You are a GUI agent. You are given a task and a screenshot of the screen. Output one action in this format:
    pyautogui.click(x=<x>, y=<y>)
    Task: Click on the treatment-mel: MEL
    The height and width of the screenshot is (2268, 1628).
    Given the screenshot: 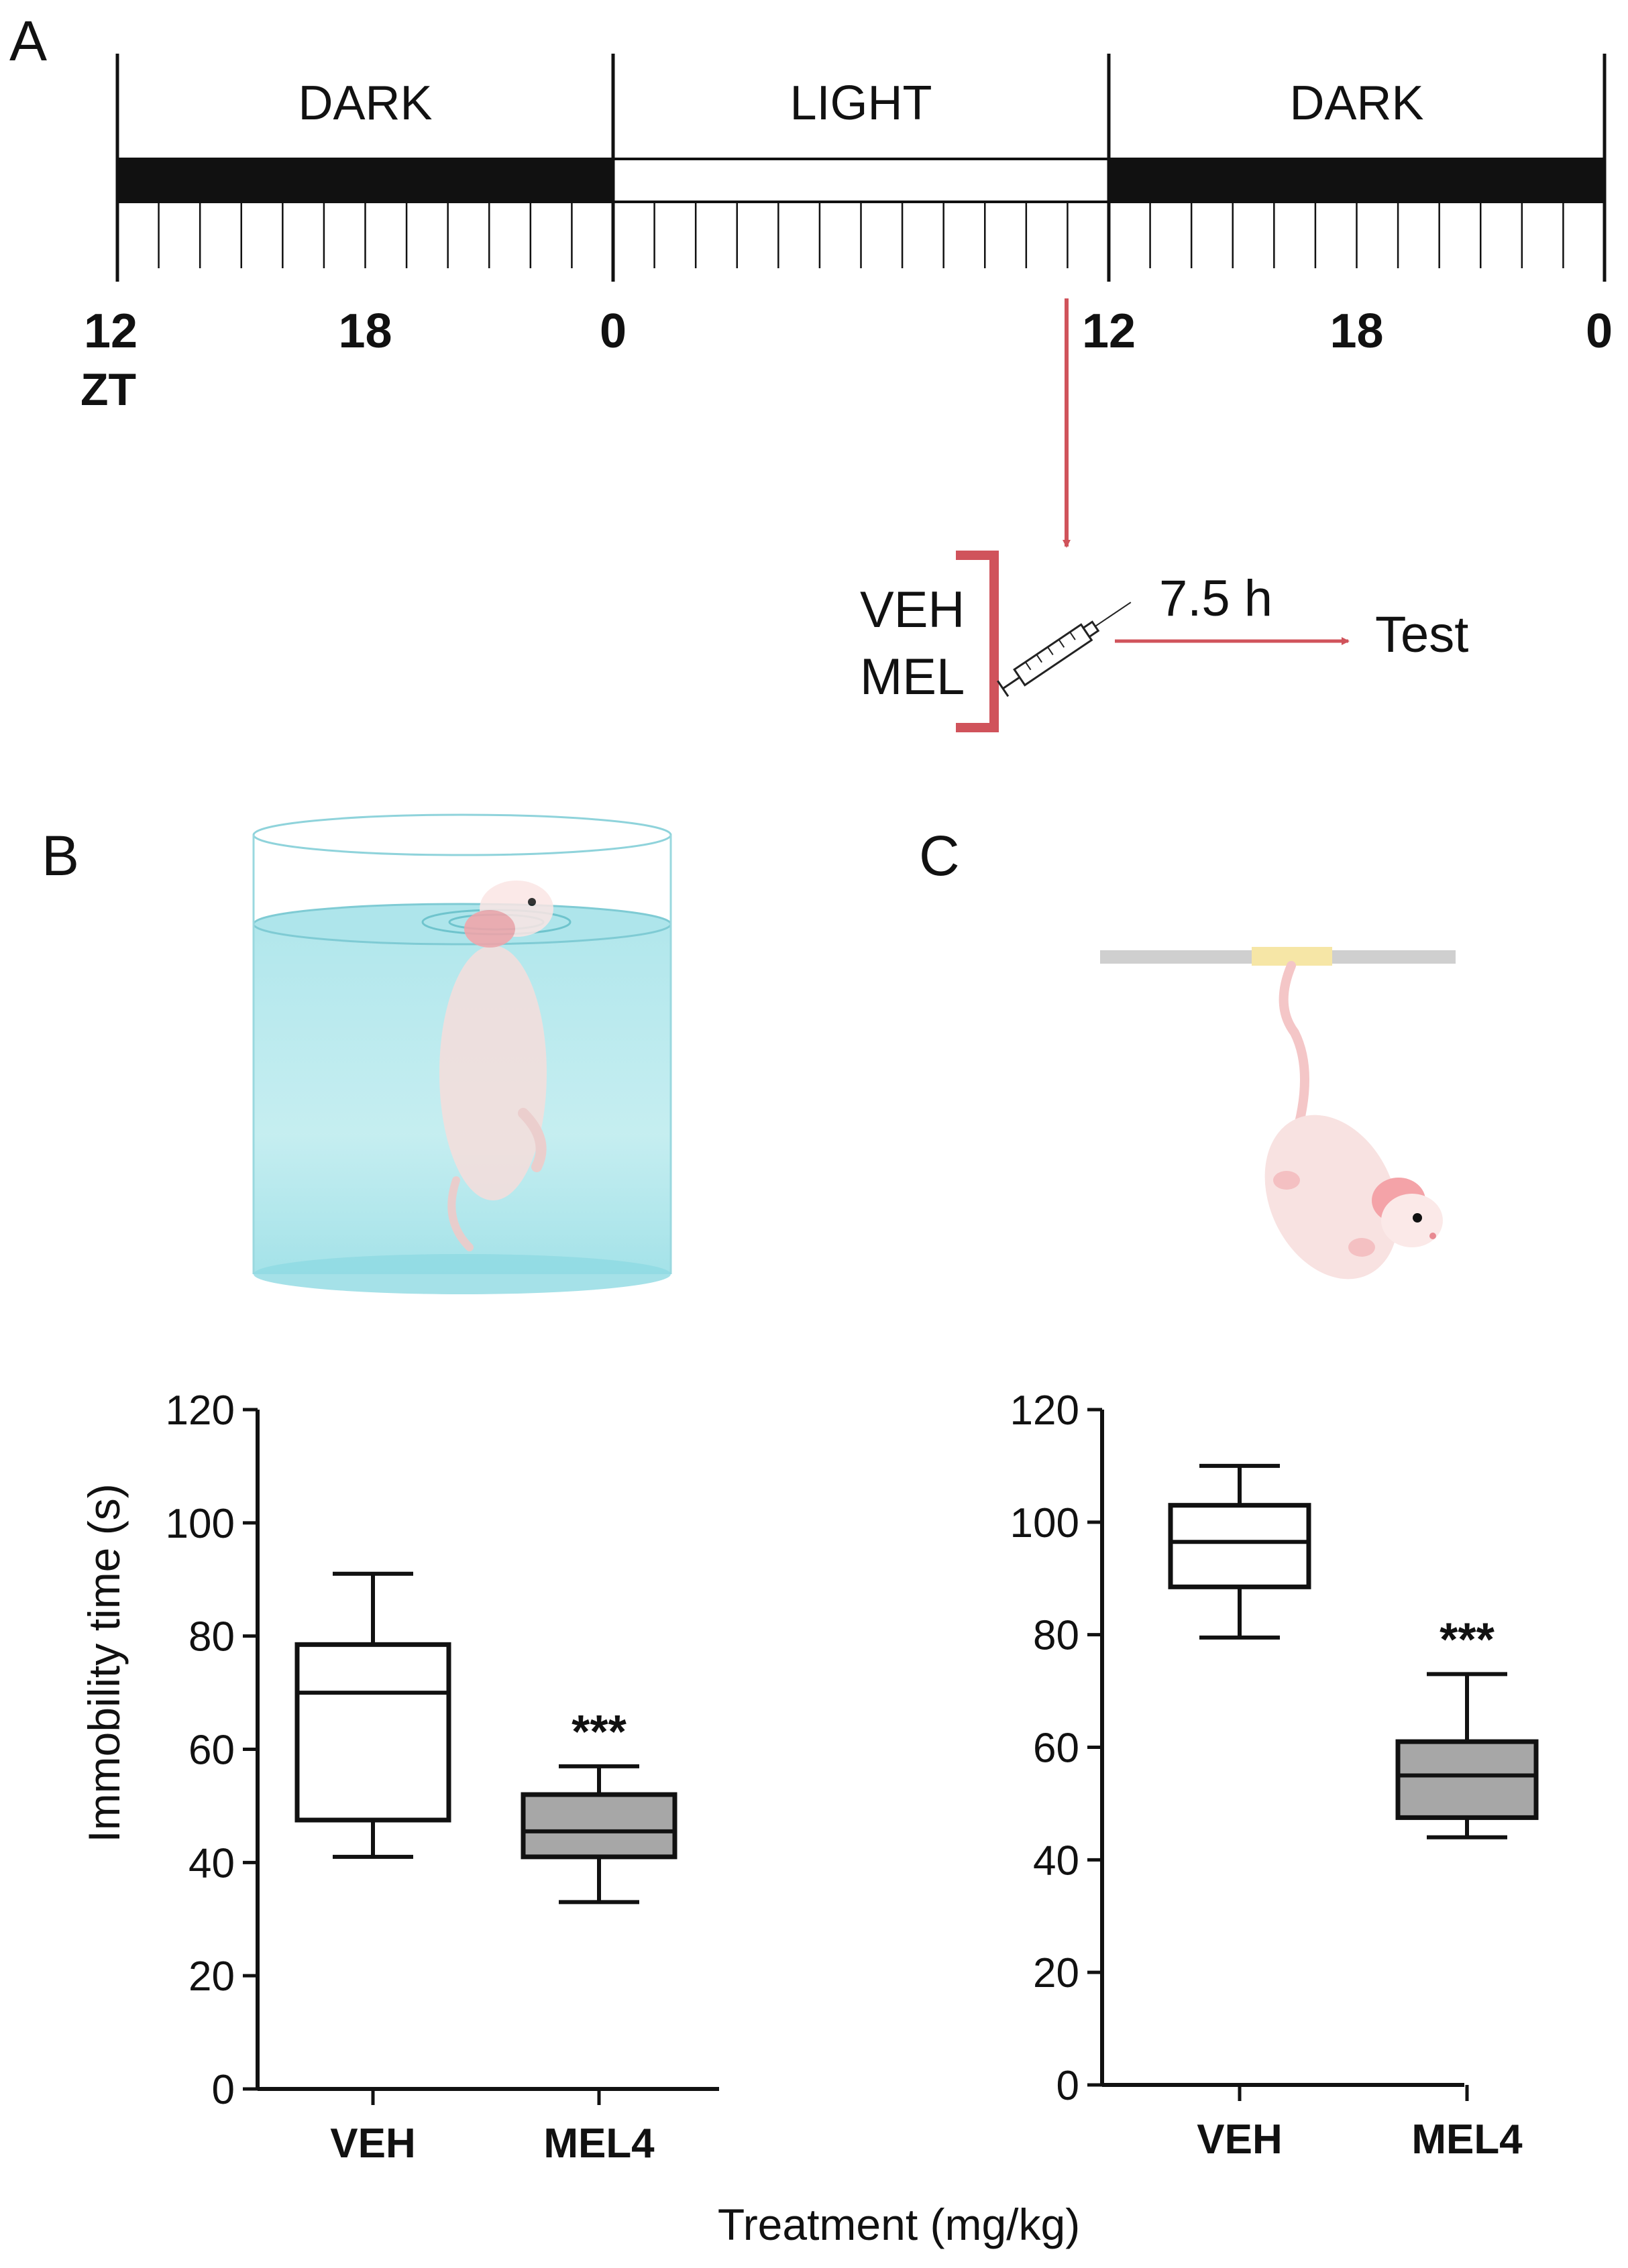 What is the action you would take?
    pyautogui.click(x=913, y=676)
    